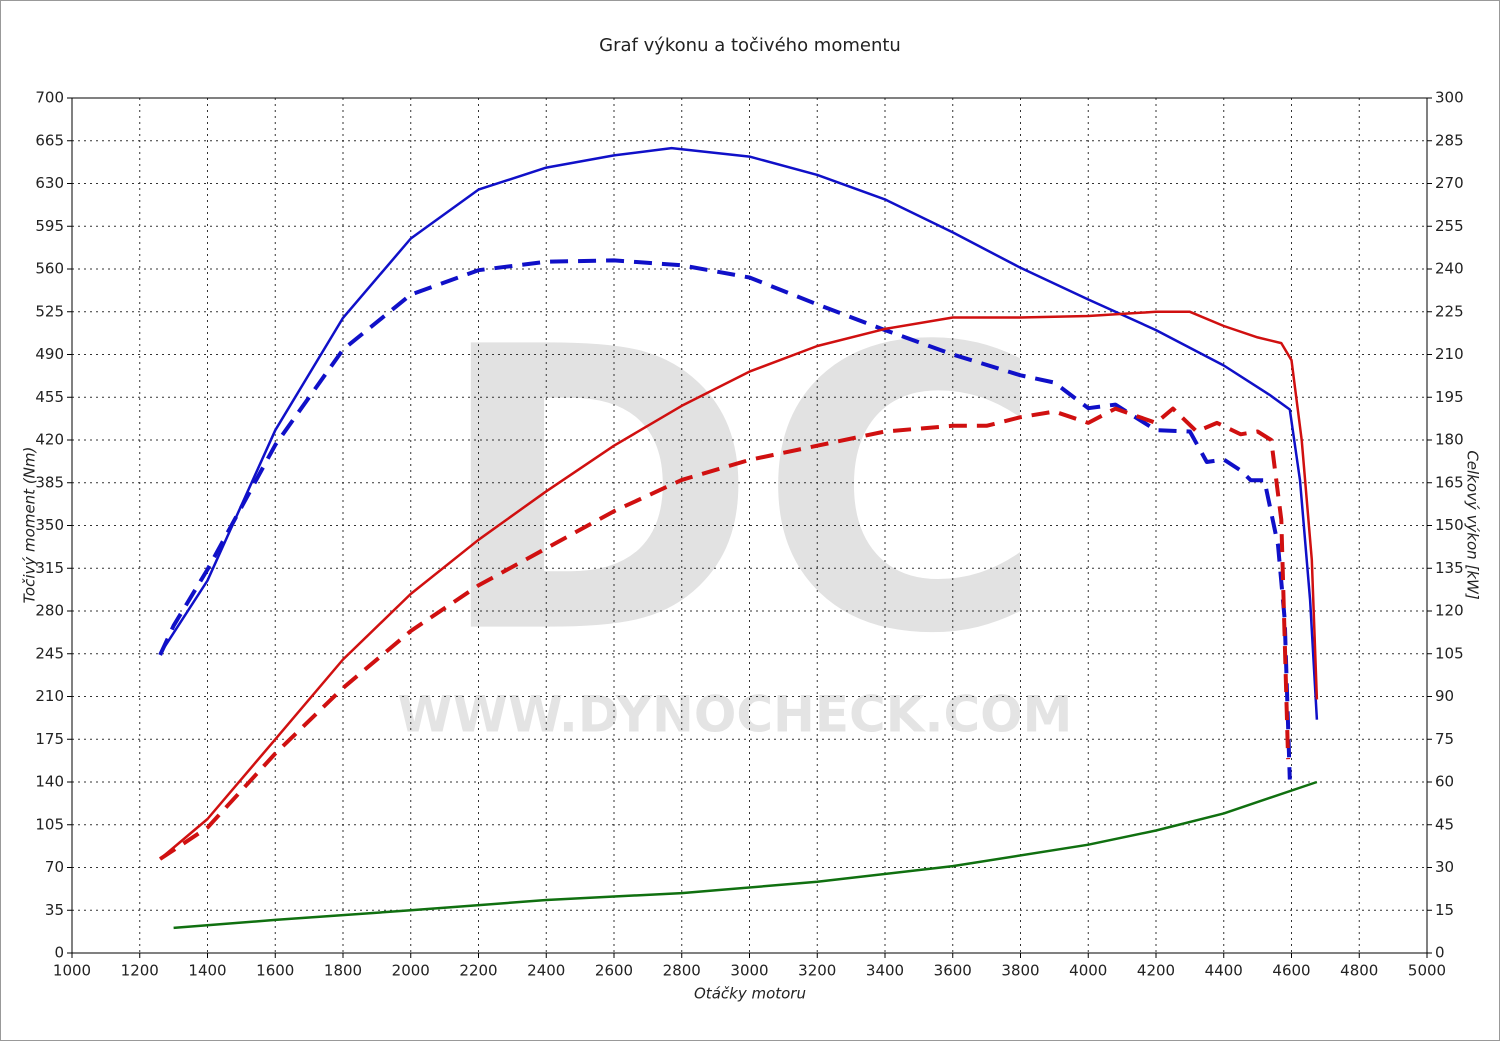 The width and height of the screenshot is (1500, 1041). Describe the element at coordinates (49, 739) in the screenshot. I see `y-tick-label: 175` at that location.